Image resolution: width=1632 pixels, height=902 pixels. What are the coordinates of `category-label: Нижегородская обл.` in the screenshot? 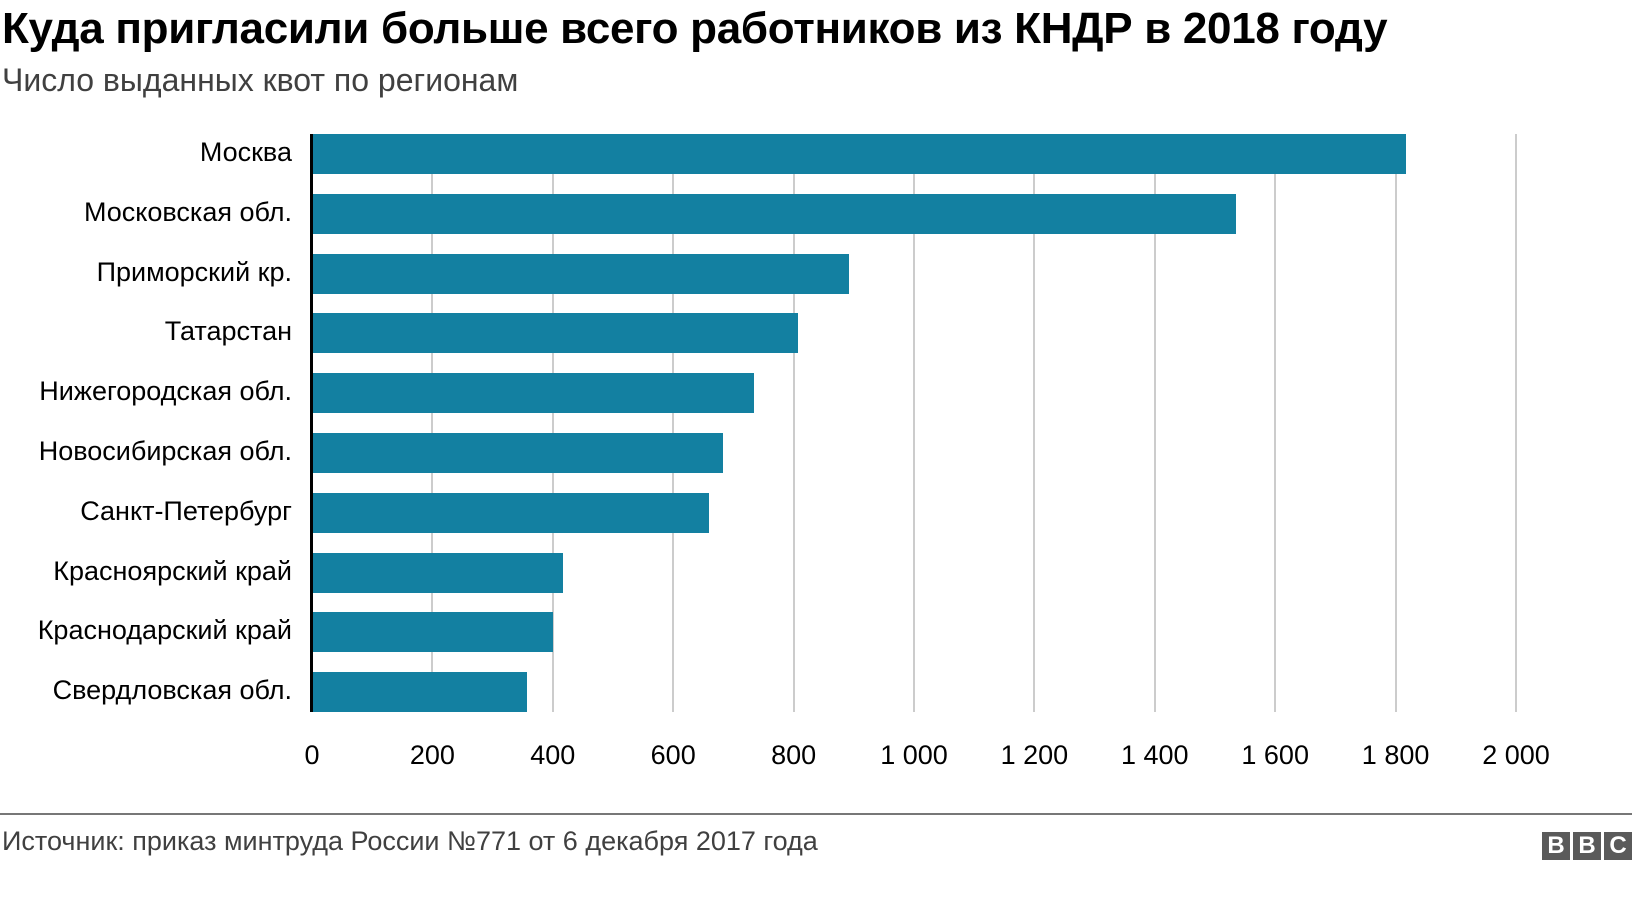 It's located at (165, 391).